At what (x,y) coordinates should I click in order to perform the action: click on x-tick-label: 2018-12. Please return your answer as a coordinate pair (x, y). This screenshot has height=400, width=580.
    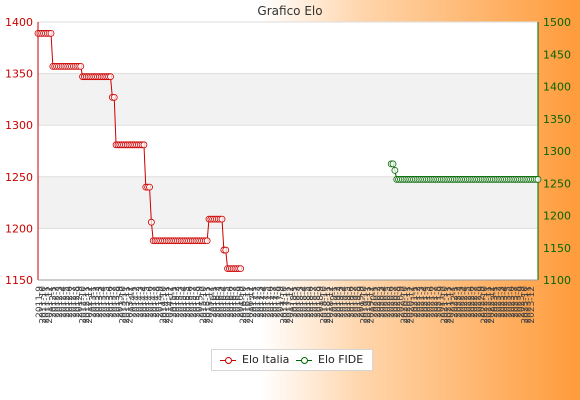
    Looking at the image, I should click on (331, 305).